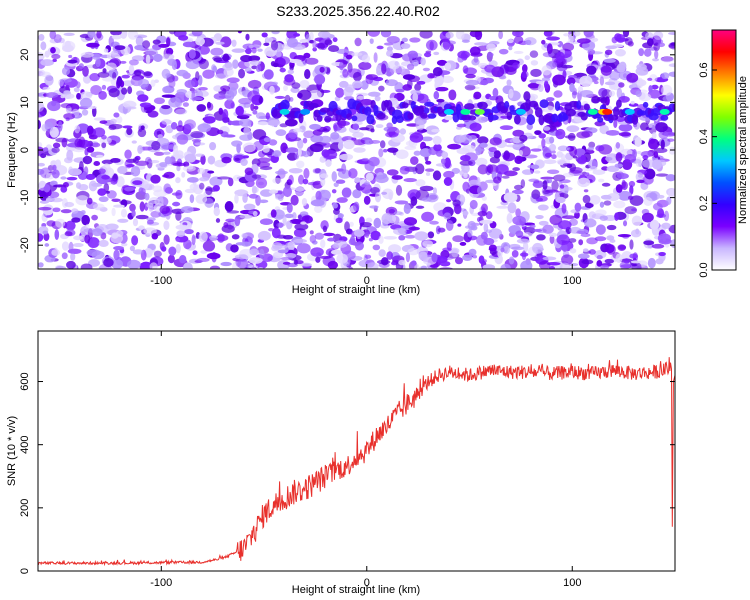 This screenshot has width=750, height=600. I want to click on spectrogram-y-tick-label: -20, so click(25, 245).